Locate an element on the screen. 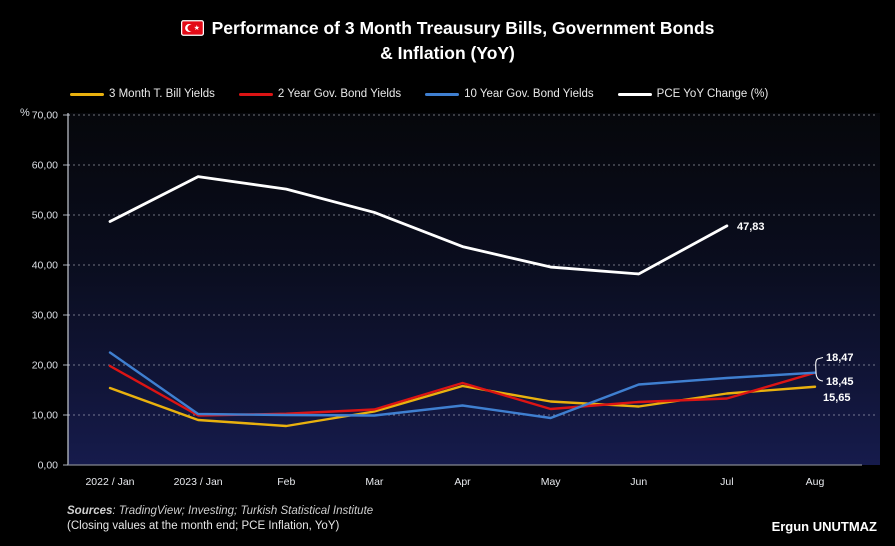 The image size is (895, 546). x-tick-label: Apr is located at coordinates (462, 482).